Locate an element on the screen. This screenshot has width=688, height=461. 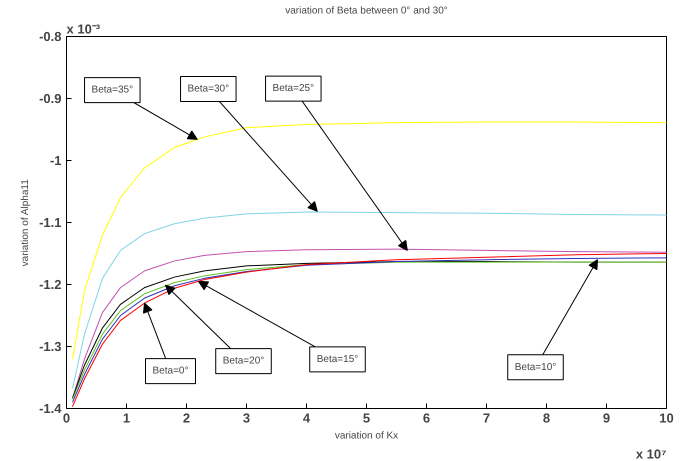
y-tick-label: -1.3 is located at coordinates (50, 346).